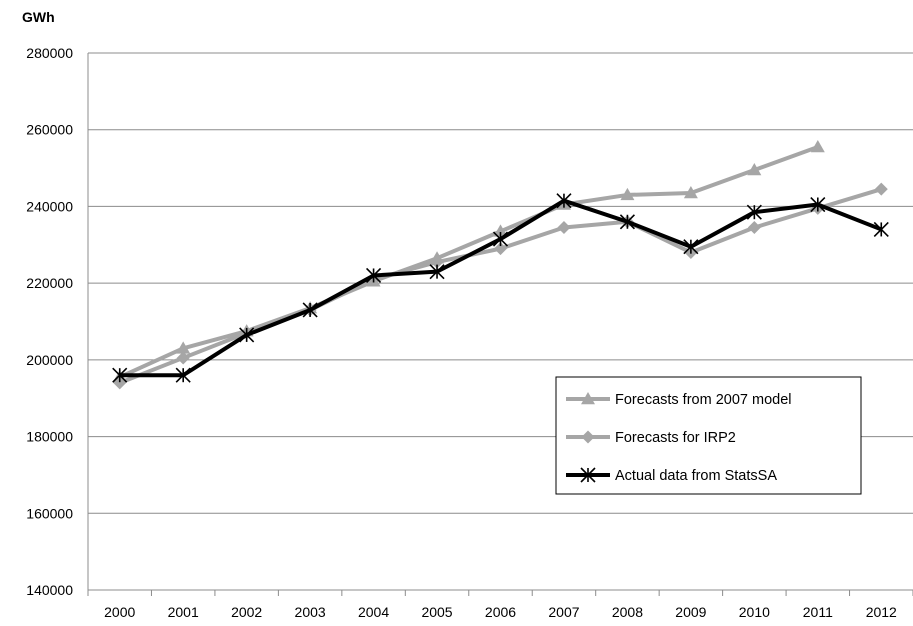 The width and height of the screenshot is (913, 626). What do you see at coordinates (563, 612) in the screenshot?
I see `x-tick-label: 2007` at bounding box center [563, 612].